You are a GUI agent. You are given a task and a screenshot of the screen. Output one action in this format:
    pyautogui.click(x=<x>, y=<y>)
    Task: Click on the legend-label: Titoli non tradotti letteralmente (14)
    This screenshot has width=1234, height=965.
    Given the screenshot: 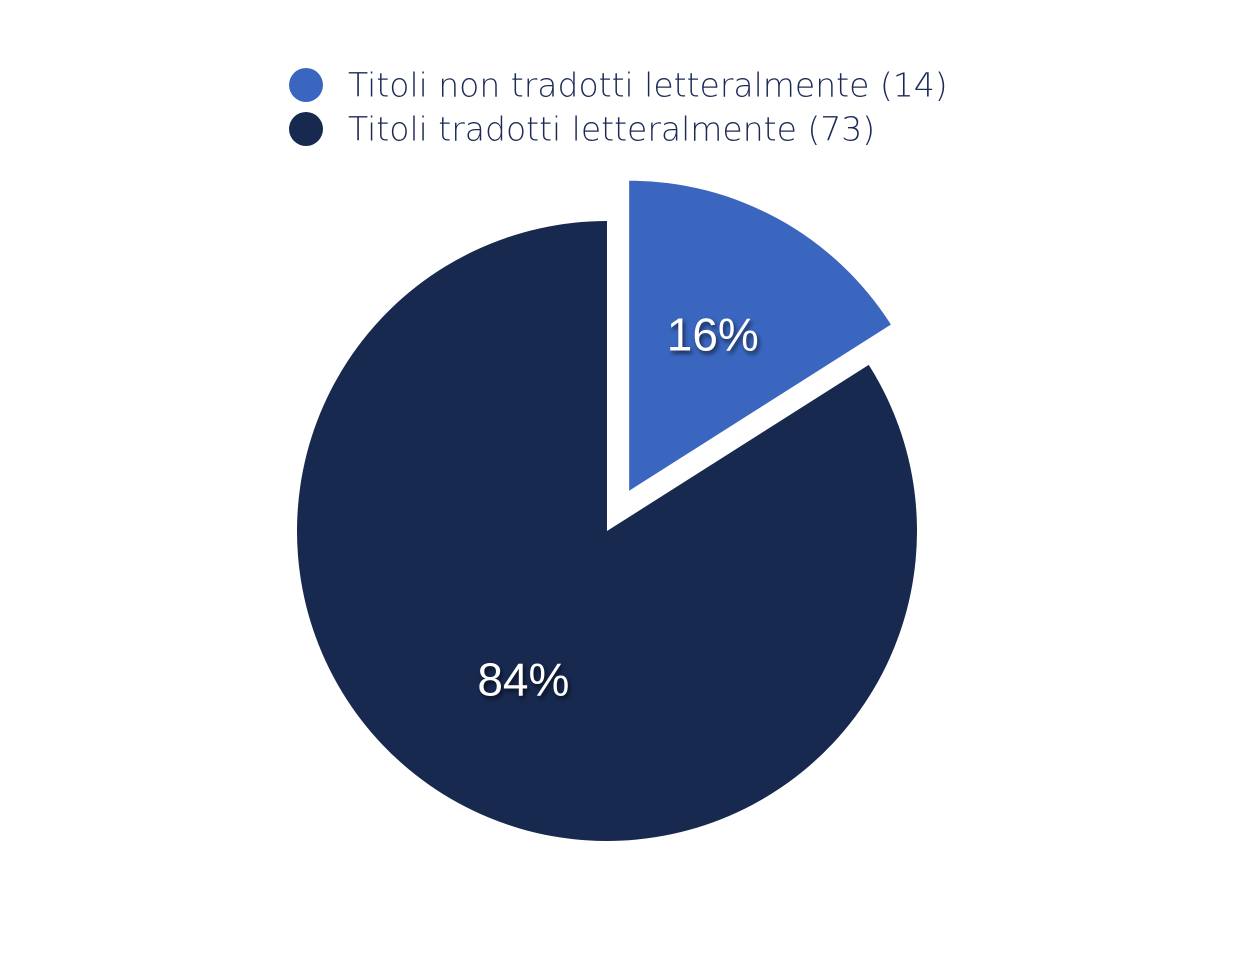 What is the action you would take?
    pyautogui.click(x=648, y=85)
    